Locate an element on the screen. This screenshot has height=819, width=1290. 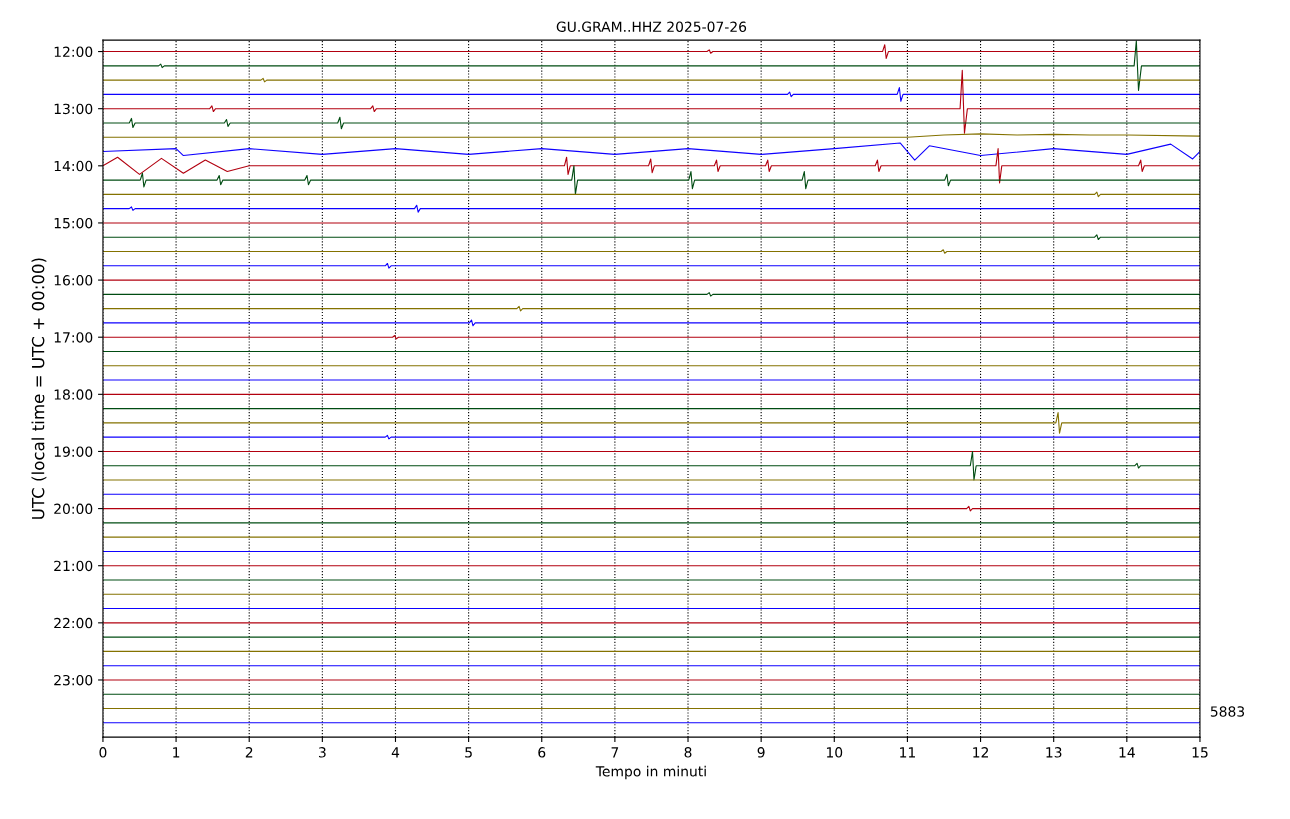
y-tick-label: 17:00 is located at coordinates (73, 337).